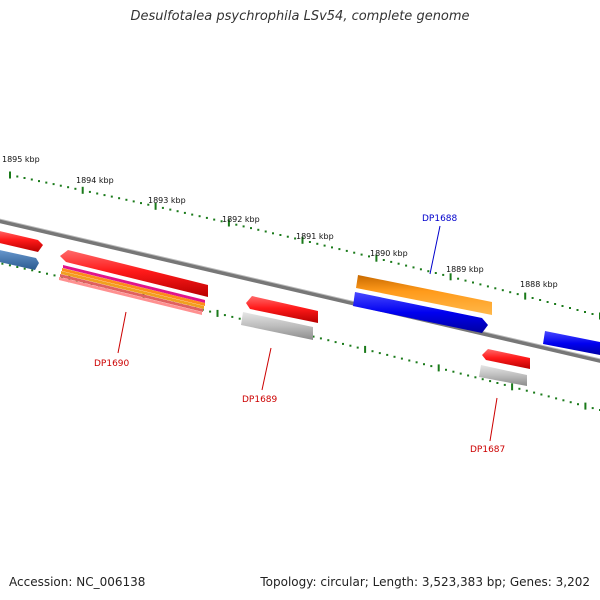 The image size is (600, 600). What do you see at coordinates (266, 369) in the screenshot?
I see `leader-line-dp1689` at bounding box center [266, 369].